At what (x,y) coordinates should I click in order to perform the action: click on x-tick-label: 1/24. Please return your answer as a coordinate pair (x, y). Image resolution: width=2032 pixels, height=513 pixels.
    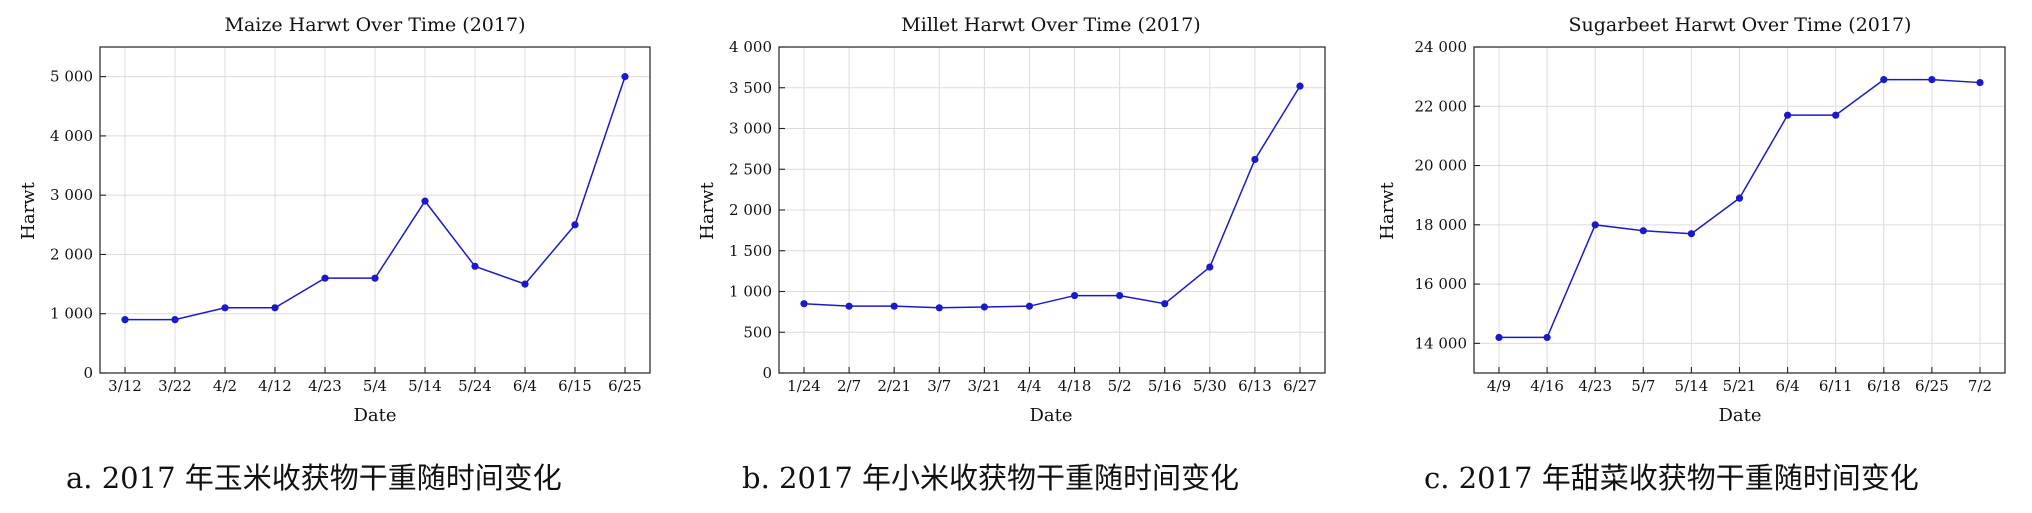
    Looking at the image, I should click on (804, 386).